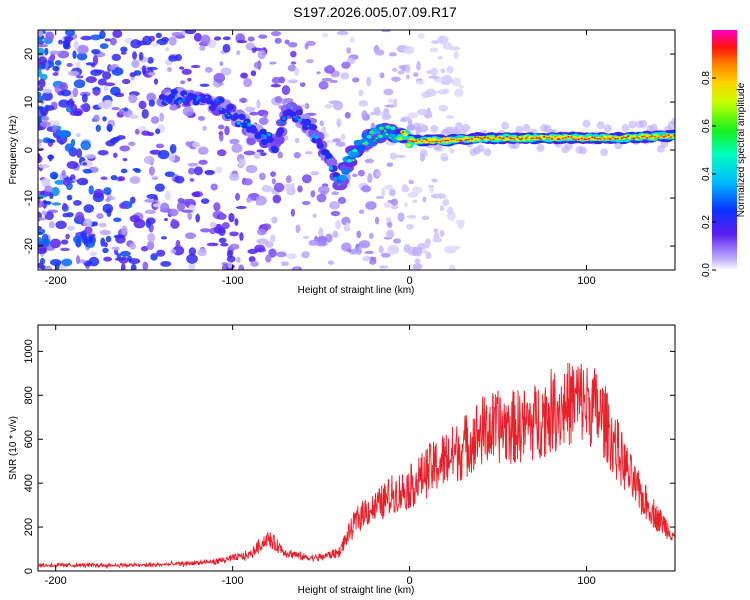  Describe the element at coordinates (586, 281) in the screenshot. I see `spectrogram-xtick-label: 100` at that location.